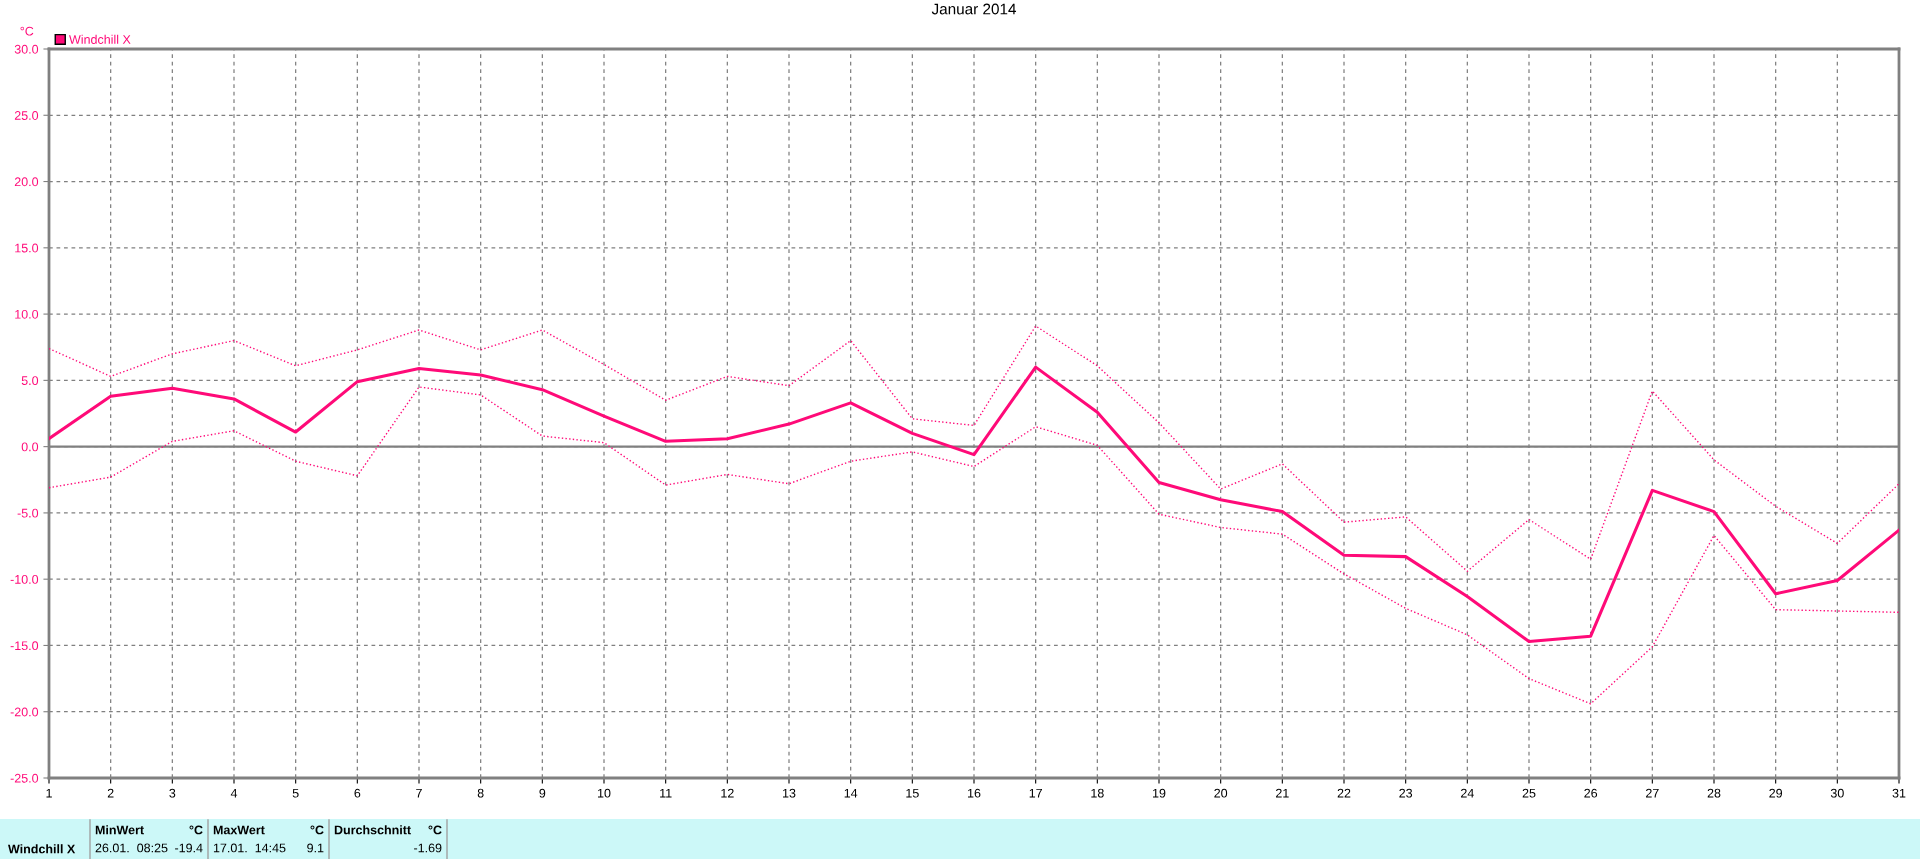 Image resolution: width=1920 pixels, height=859 pixels. What do you see at coordinates (27, 31) in the screenshot?
I see `y-axis-title: °C` at bounding box center [27, 31].